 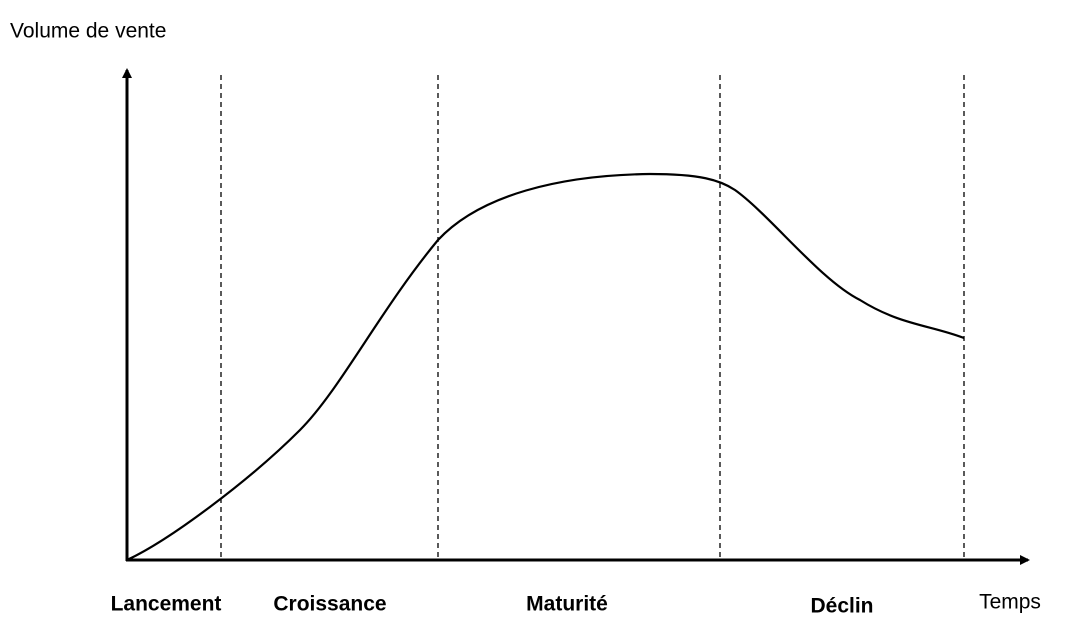 I want to click on x-axis-label: Temps, so click(x=1010, y=602).